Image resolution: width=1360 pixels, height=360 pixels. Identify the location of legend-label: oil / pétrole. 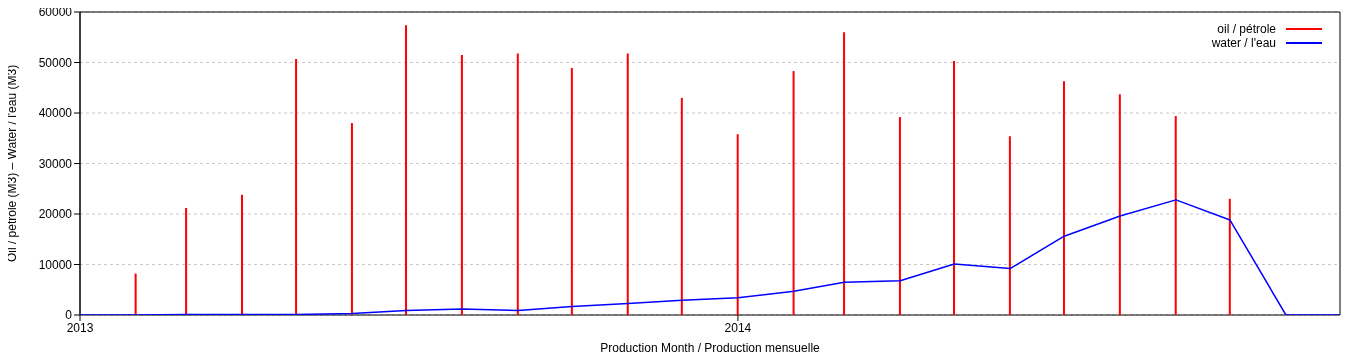
(1246, 29).